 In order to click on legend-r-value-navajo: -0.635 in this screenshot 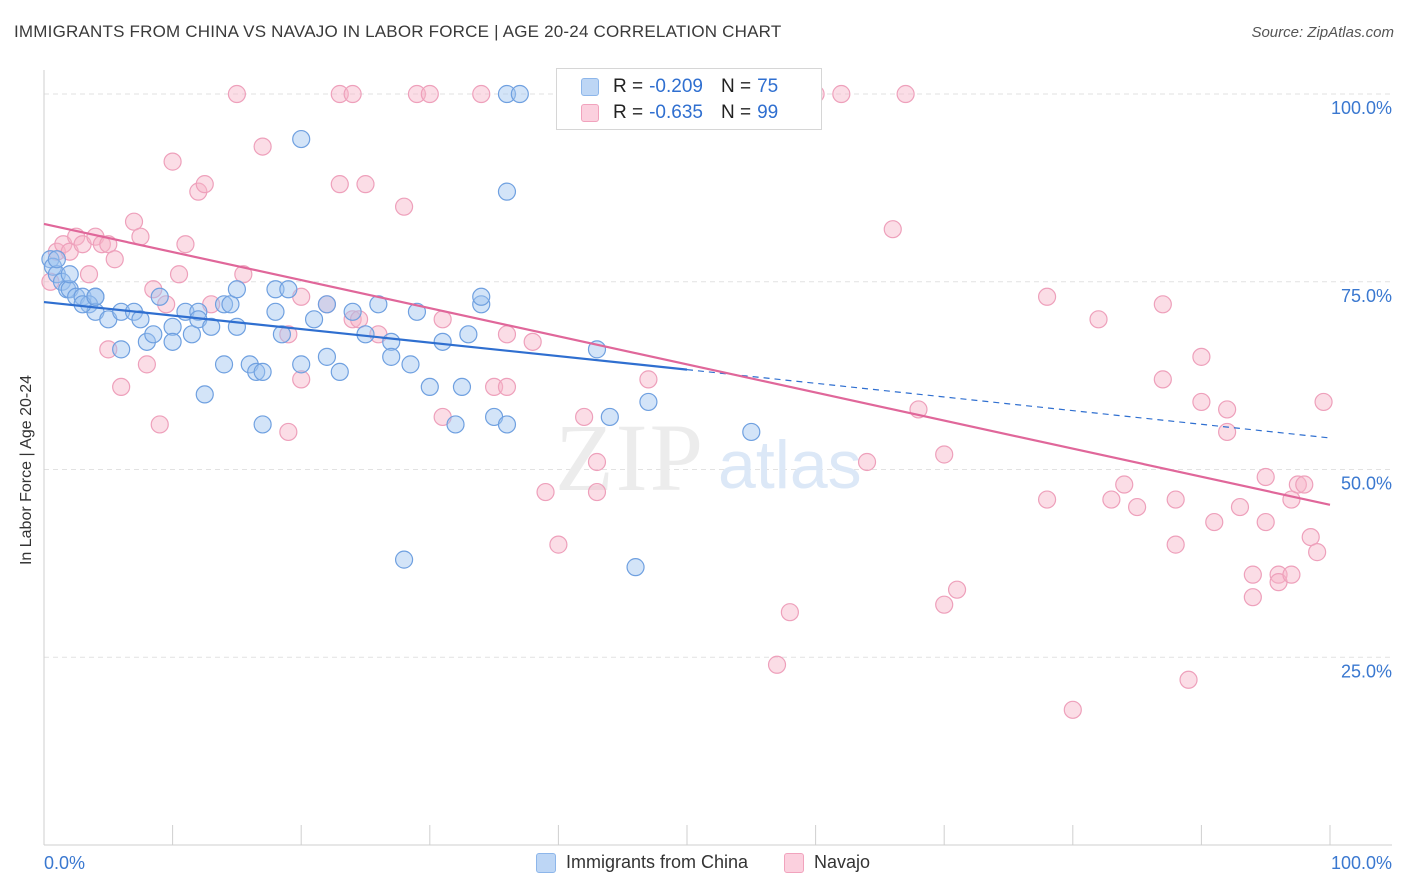, I will do `click(676, 112)`.